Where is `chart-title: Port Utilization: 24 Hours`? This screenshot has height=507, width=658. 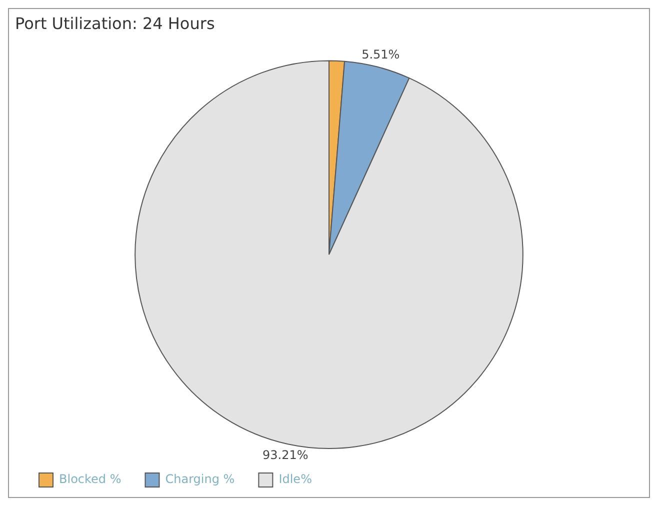
chart-title: Port Utilization: 24 Hours is located at coordinates (115, 23).